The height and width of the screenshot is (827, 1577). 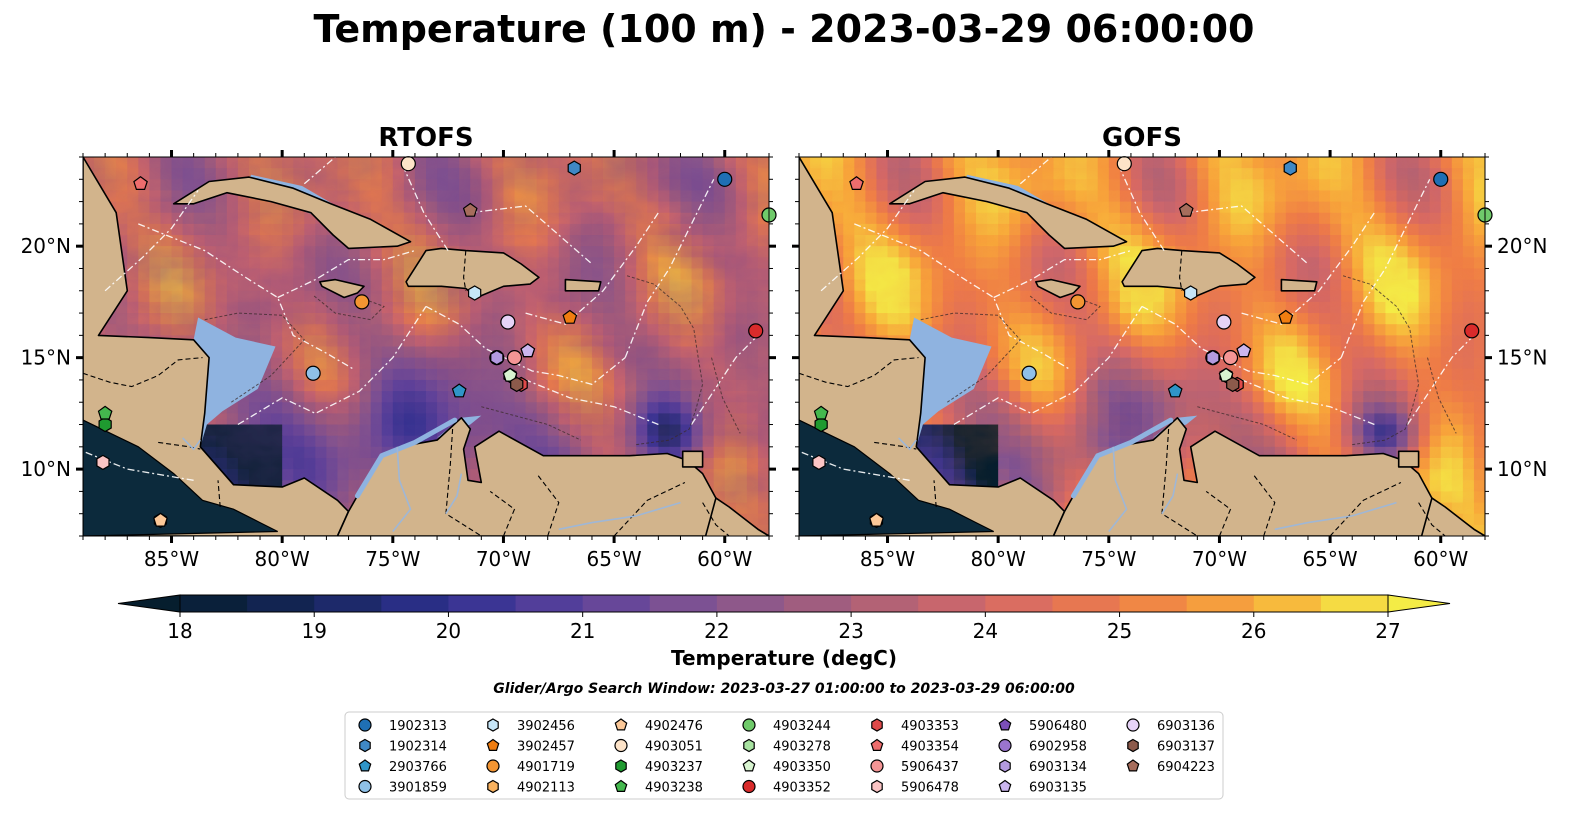 I want to click on colorbar-tick-label: 19, so click(x=313, y=631).